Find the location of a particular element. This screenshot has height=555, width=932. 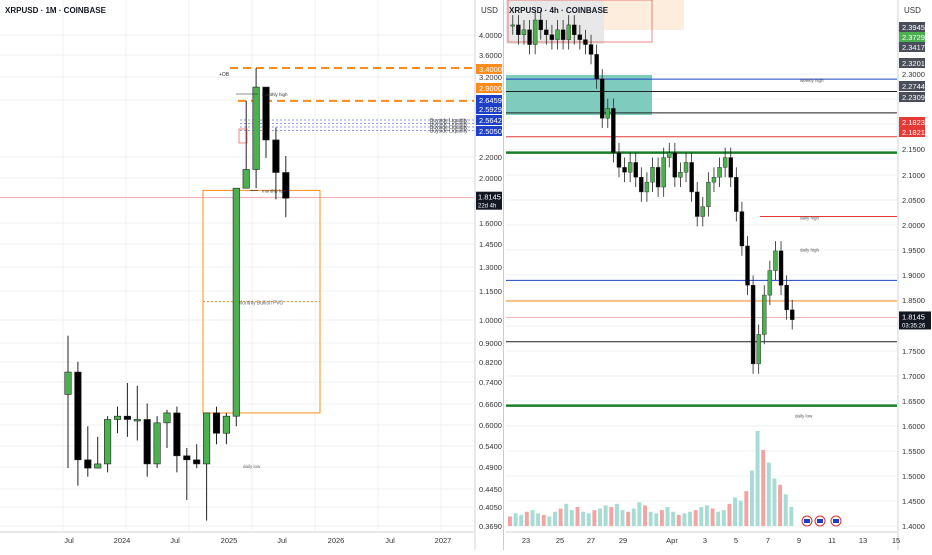

left-price-badge-text: 3.4000 is located at coordinates (490, 69).